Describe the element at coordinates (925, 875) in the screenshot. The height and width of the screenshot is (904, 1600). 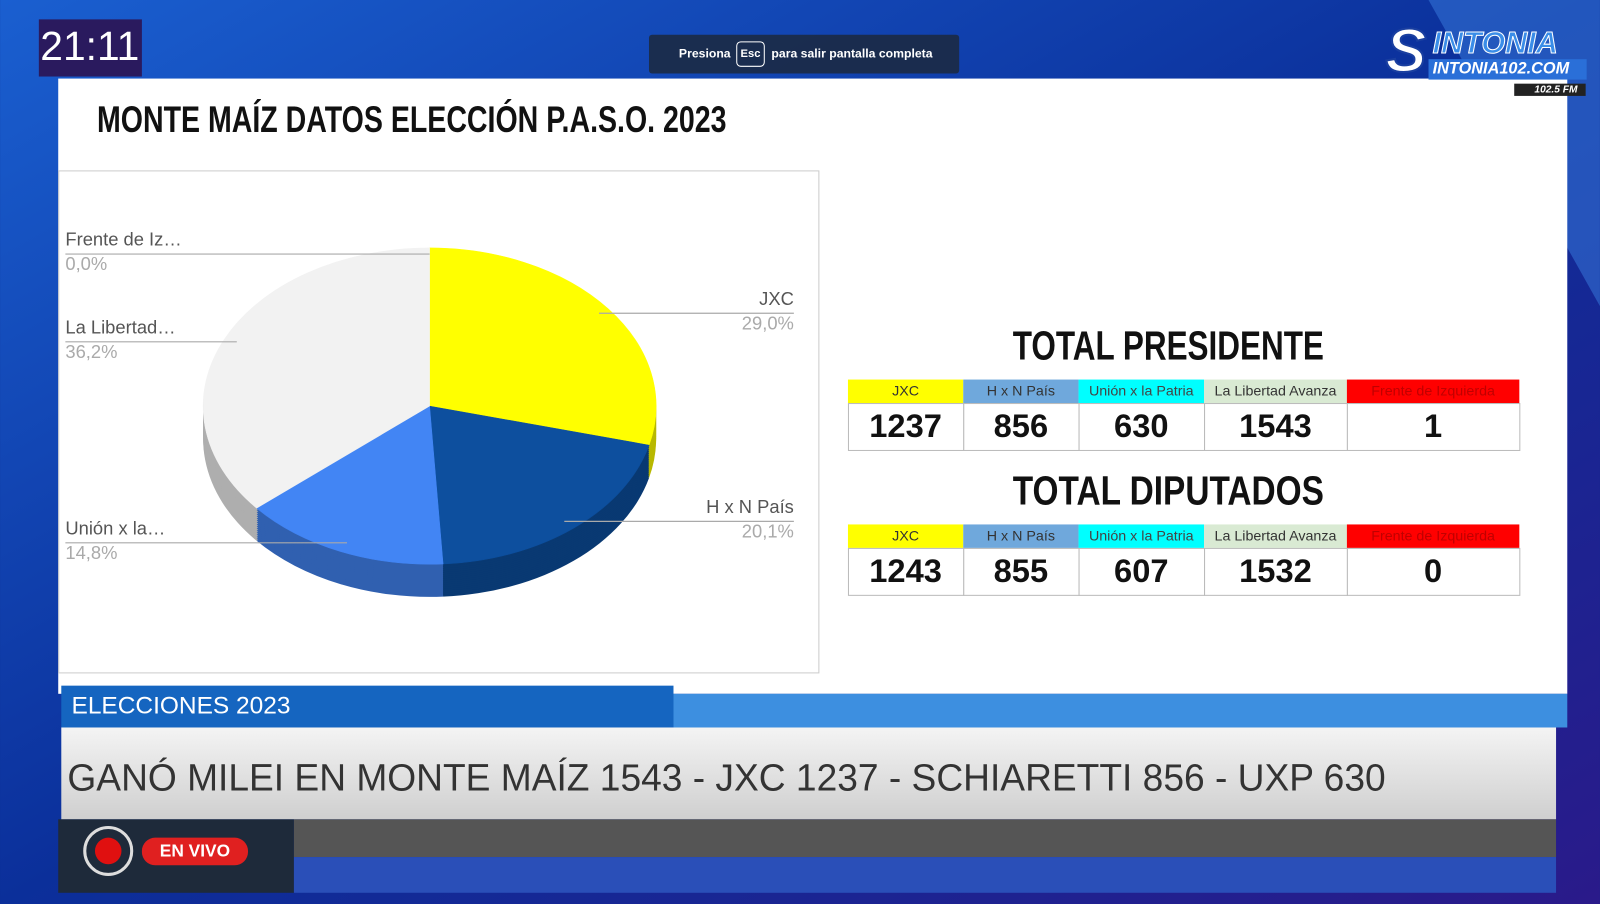
I see `lower-bar-blue` at that location.